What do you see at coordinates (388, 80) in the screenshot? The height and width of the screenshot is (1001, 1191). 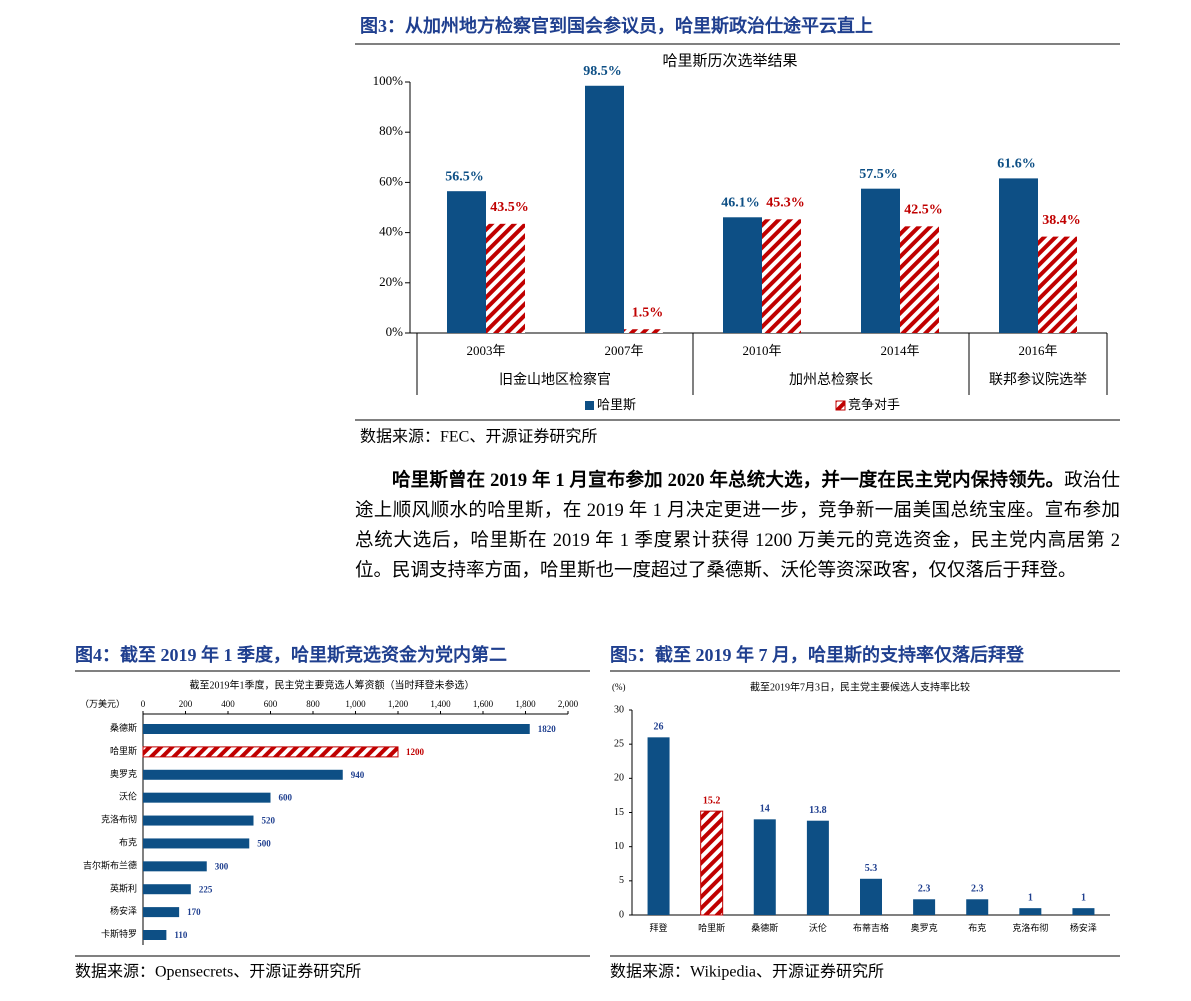 I see `y-tick-label: 100%` at bounding box center [388, 80].